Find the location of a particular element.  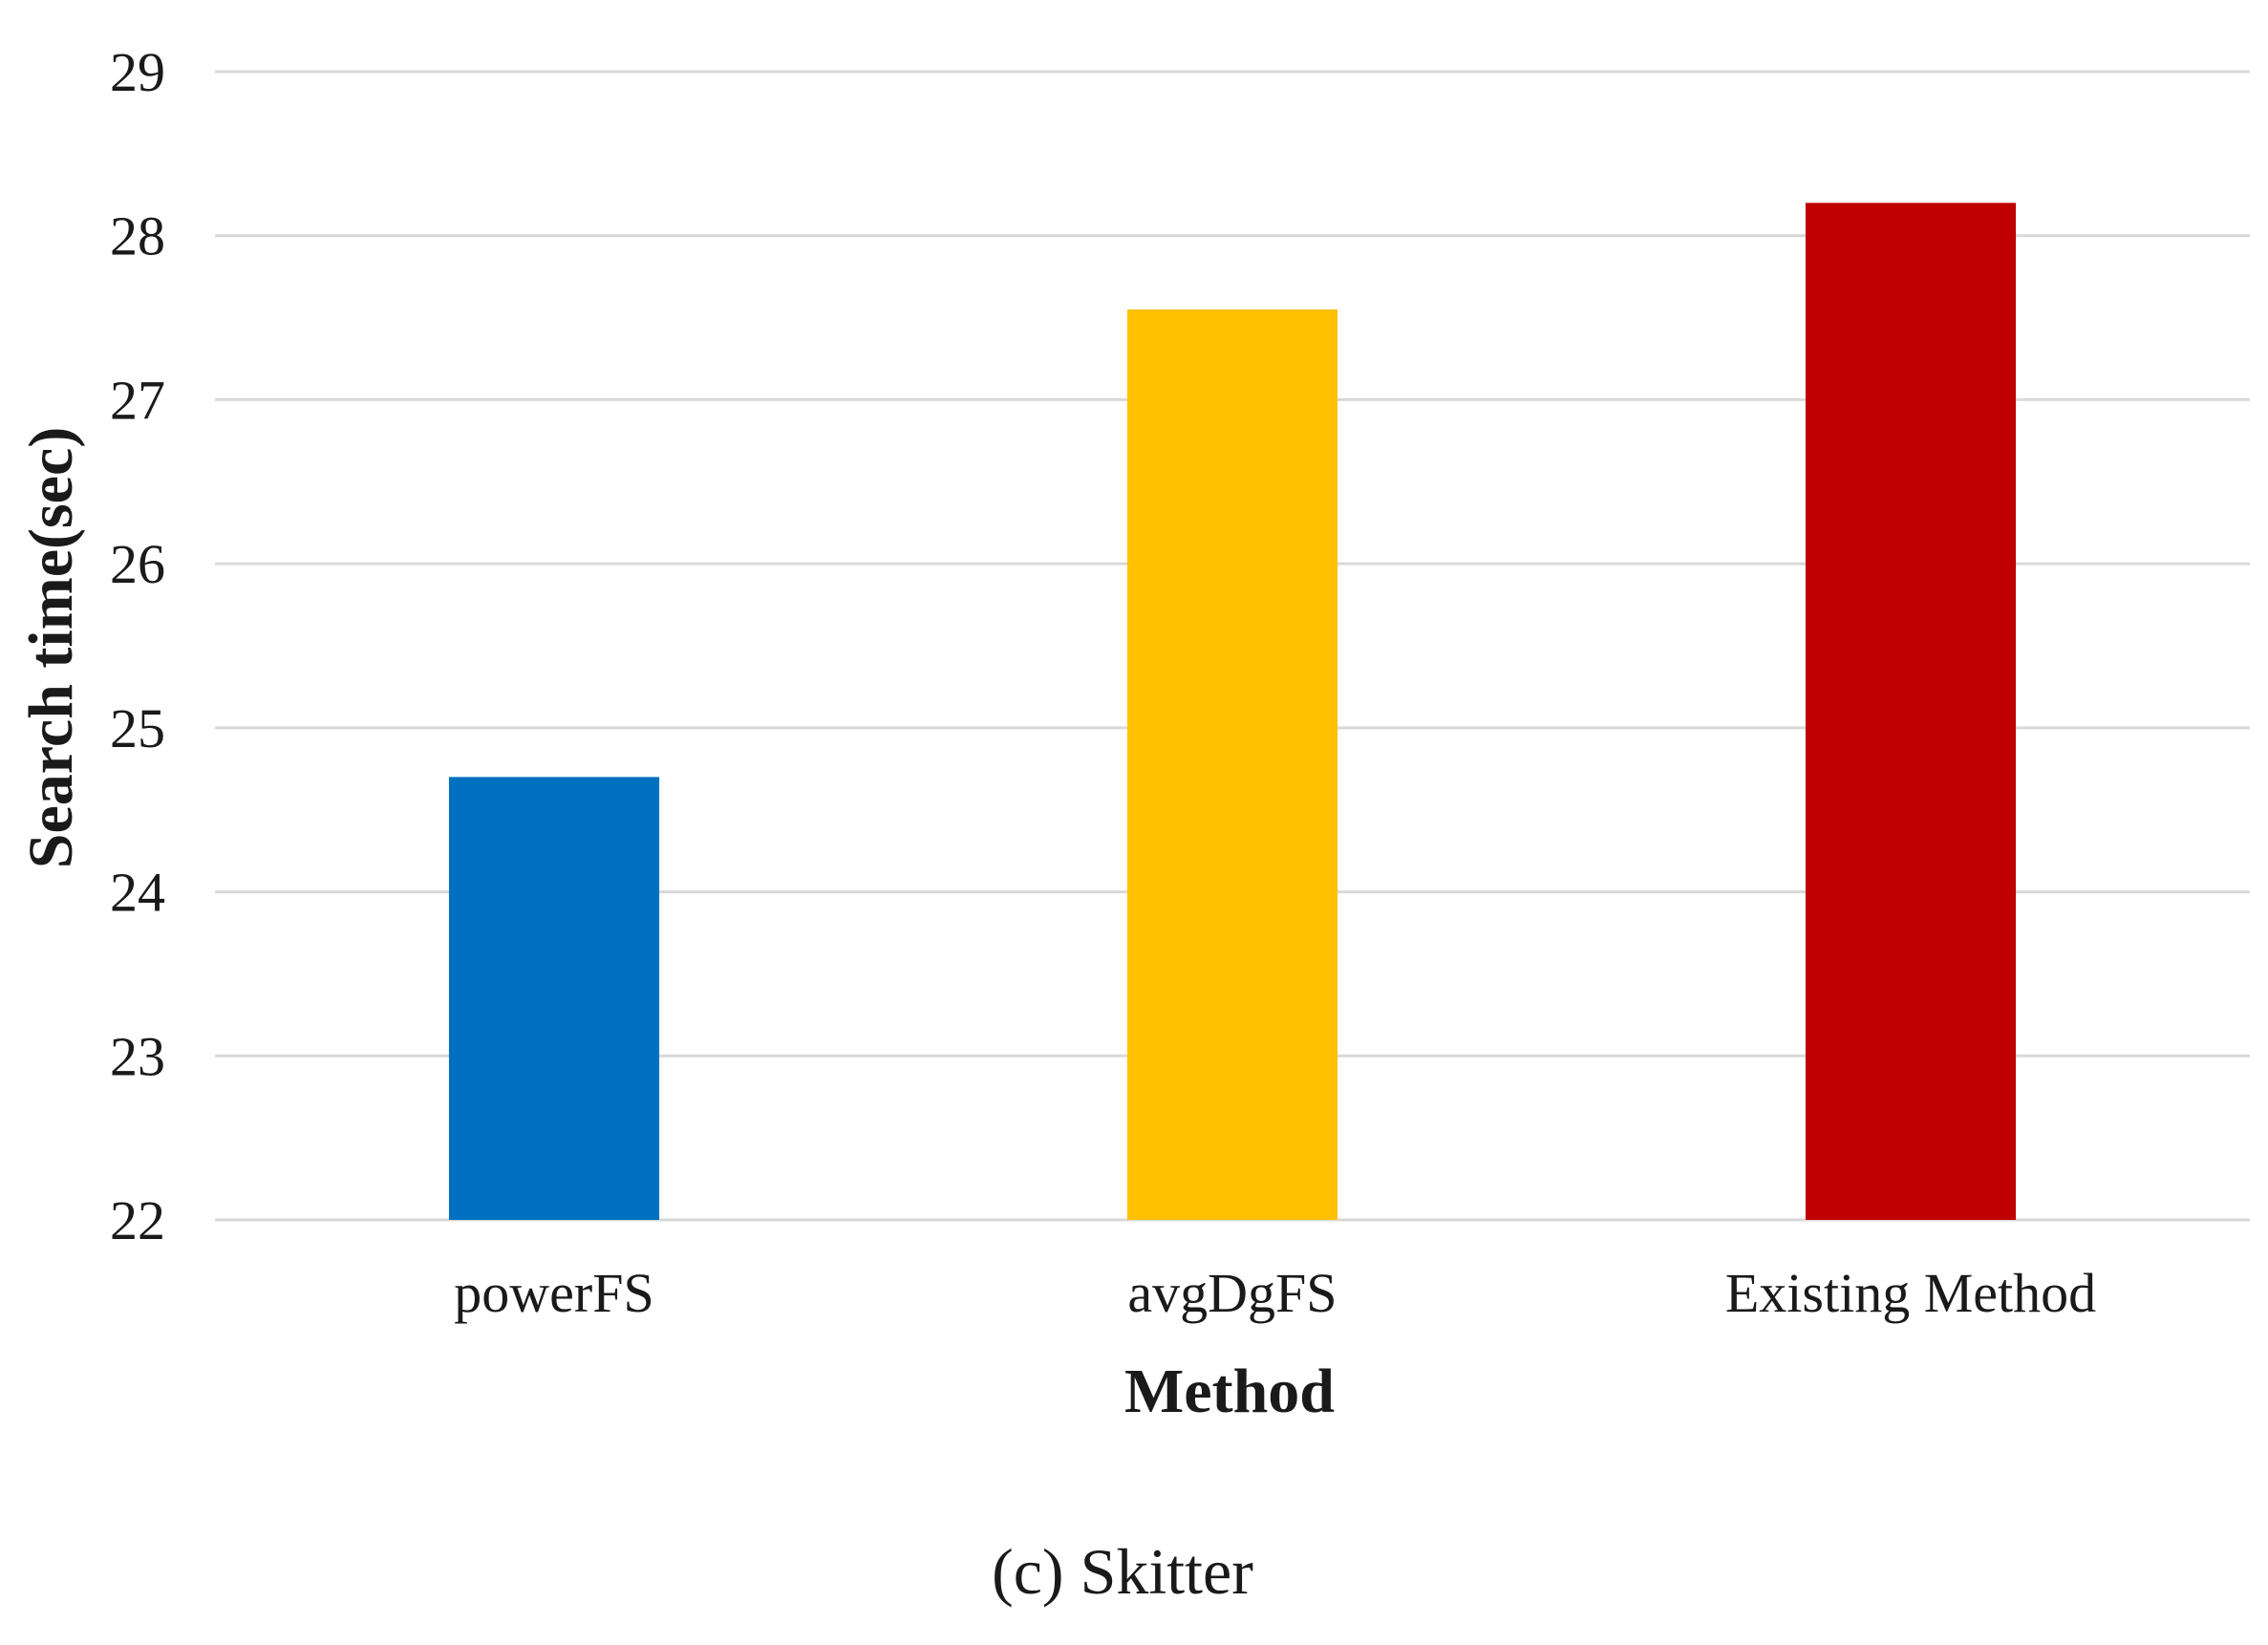

y-tick-label: 25 is located at coordinates (137, 728).